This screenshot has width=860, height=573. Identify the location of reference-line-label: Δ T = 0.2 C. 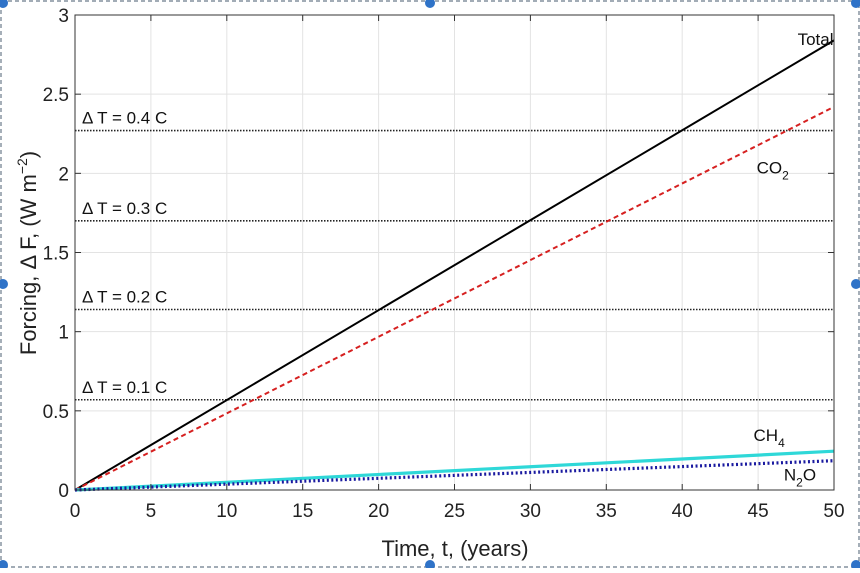
(124, 297).